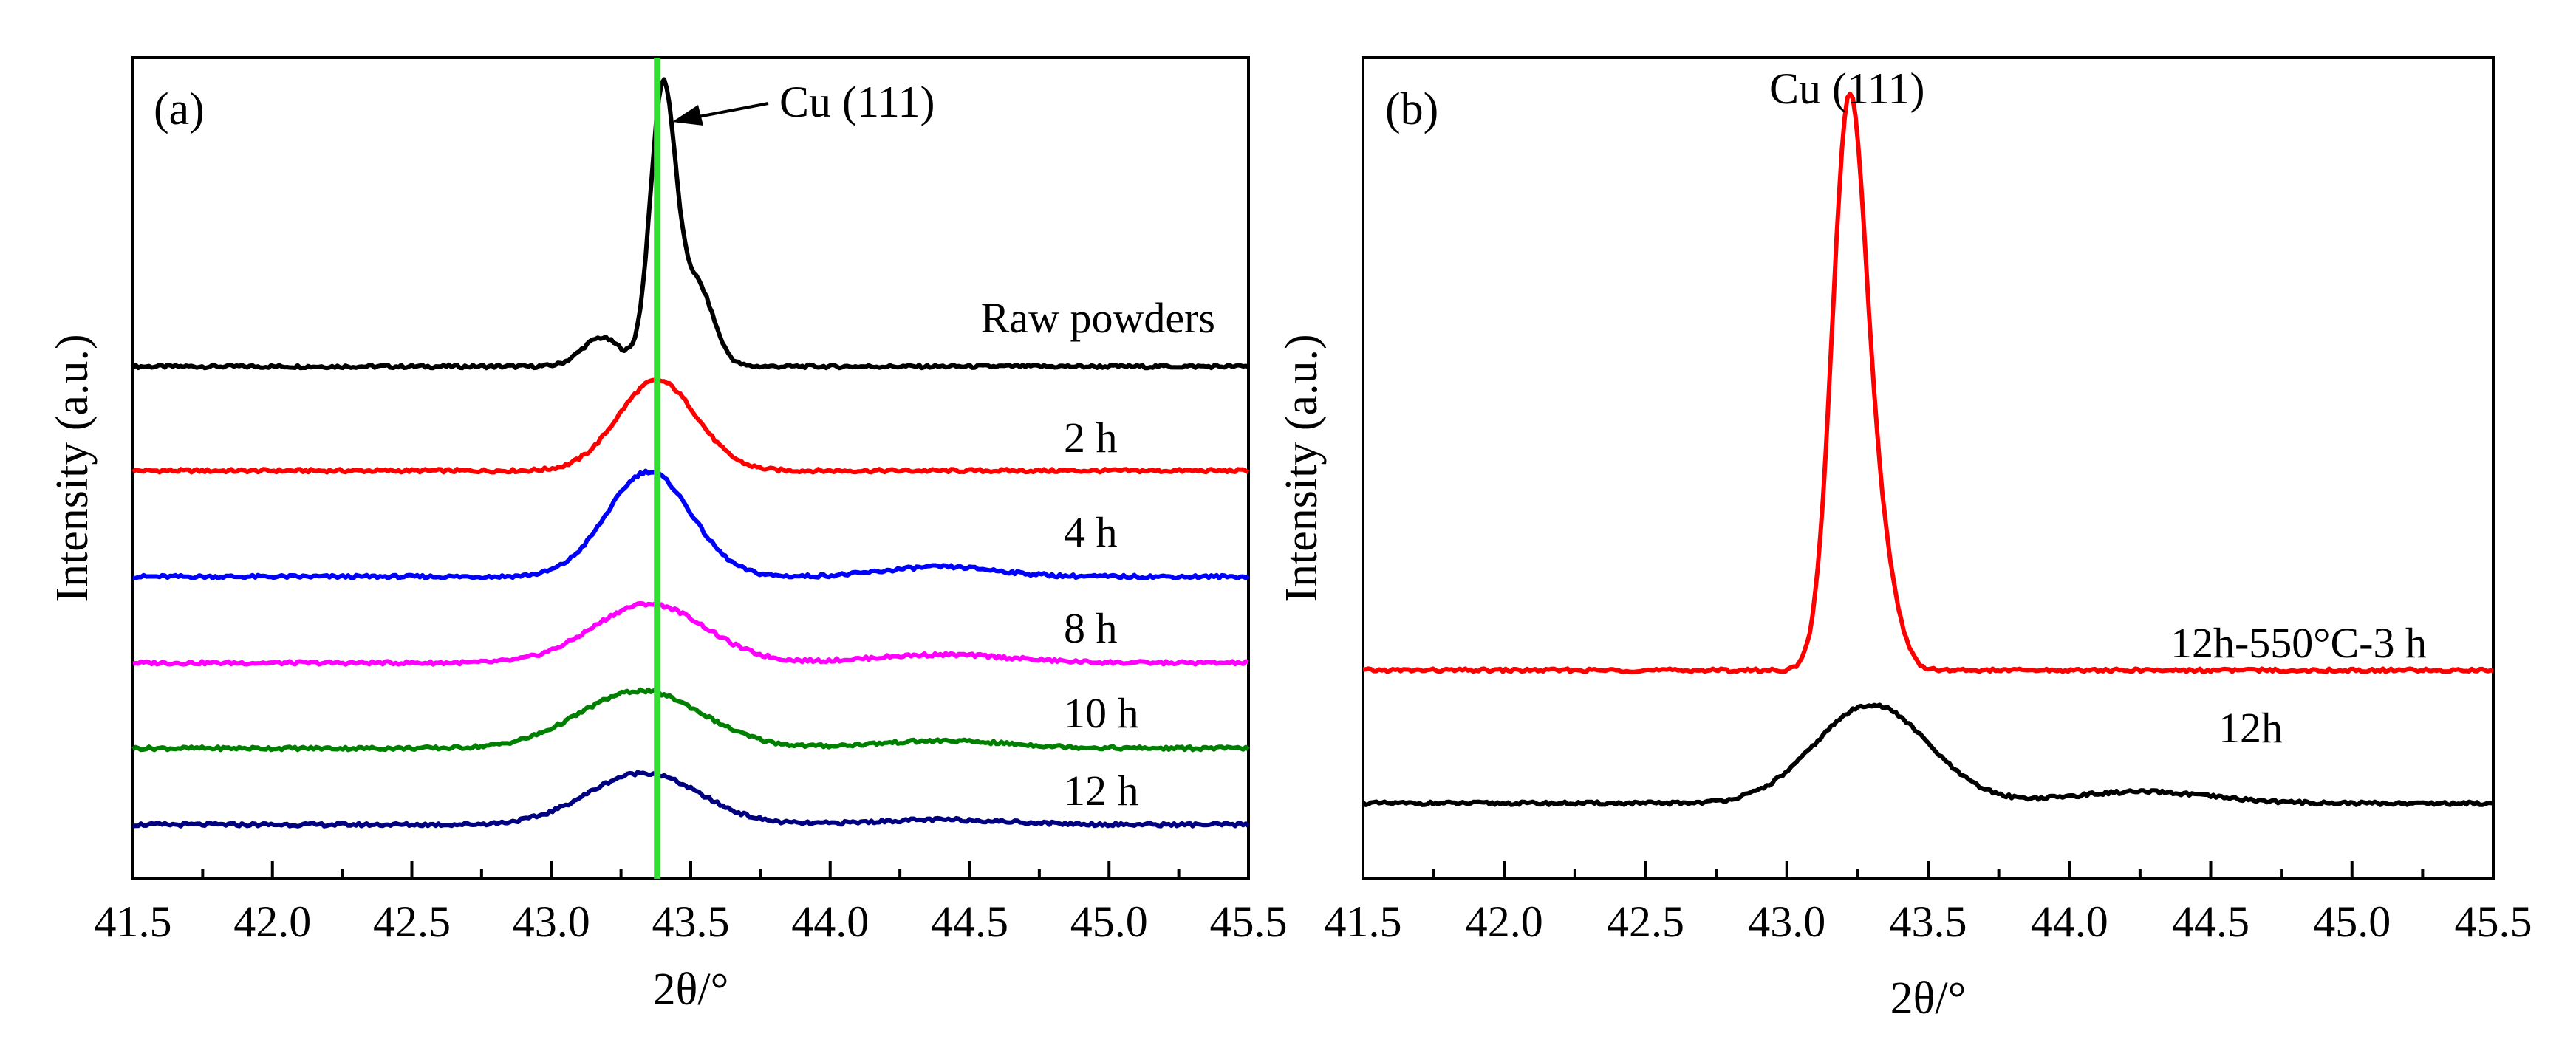 The height and width of the screenshot is (1048, 2576). What do you see at coordinates (690, 224) in the screenshot?
I see `series-line-raw-powders` at bounding box center [690, 224].